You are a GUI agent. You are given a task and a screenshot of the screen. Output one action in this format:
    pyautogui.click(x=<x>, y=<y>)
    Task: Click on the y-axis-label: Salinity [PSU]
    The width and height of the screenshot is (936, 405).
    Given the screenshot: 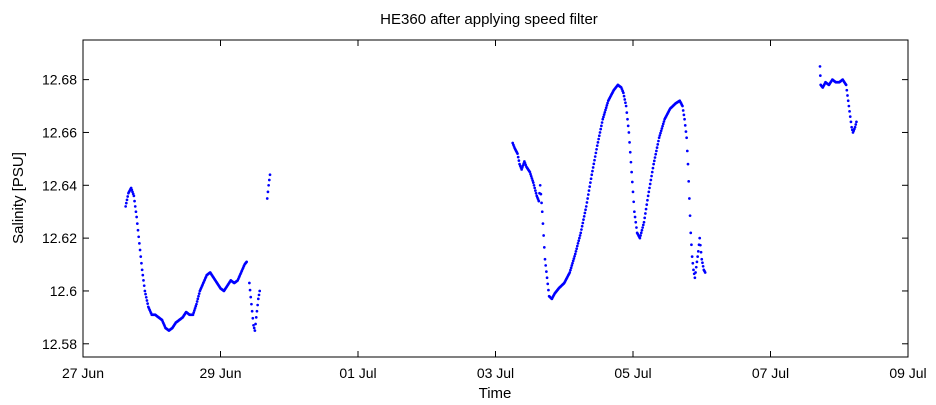 What is the action you would take?
    pyautogui.click(x=18, y=198)
    